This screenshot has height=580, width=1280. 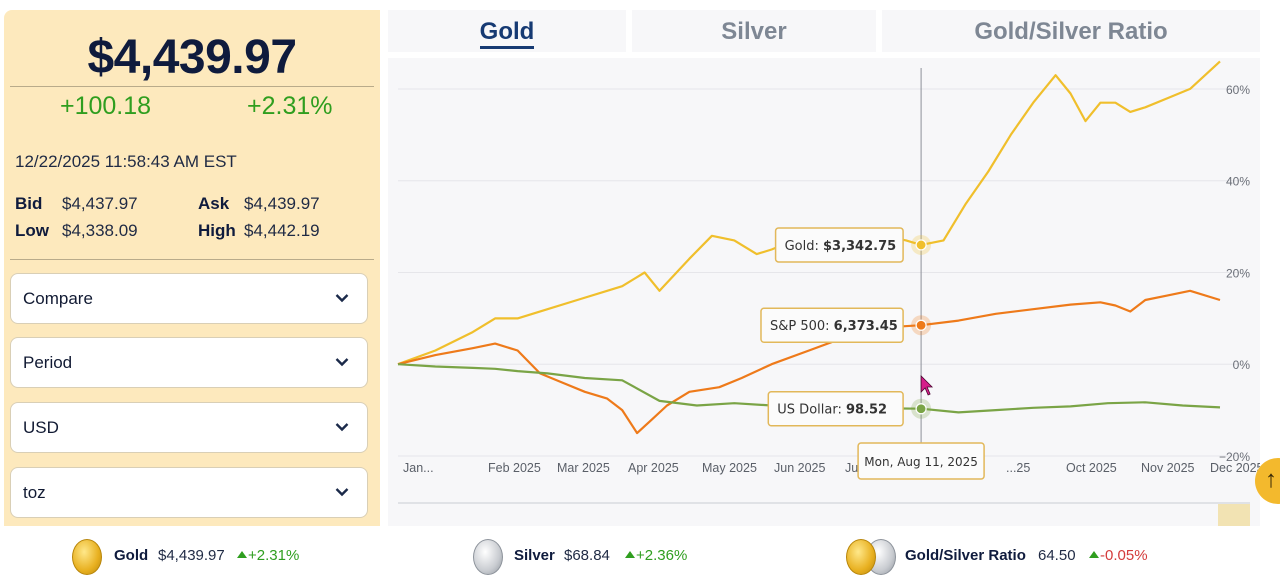 What do you see at coordinates (274, 555) in the screenshot?
I see `ticker-change: +2.31%` at bounding box center [274, 555].